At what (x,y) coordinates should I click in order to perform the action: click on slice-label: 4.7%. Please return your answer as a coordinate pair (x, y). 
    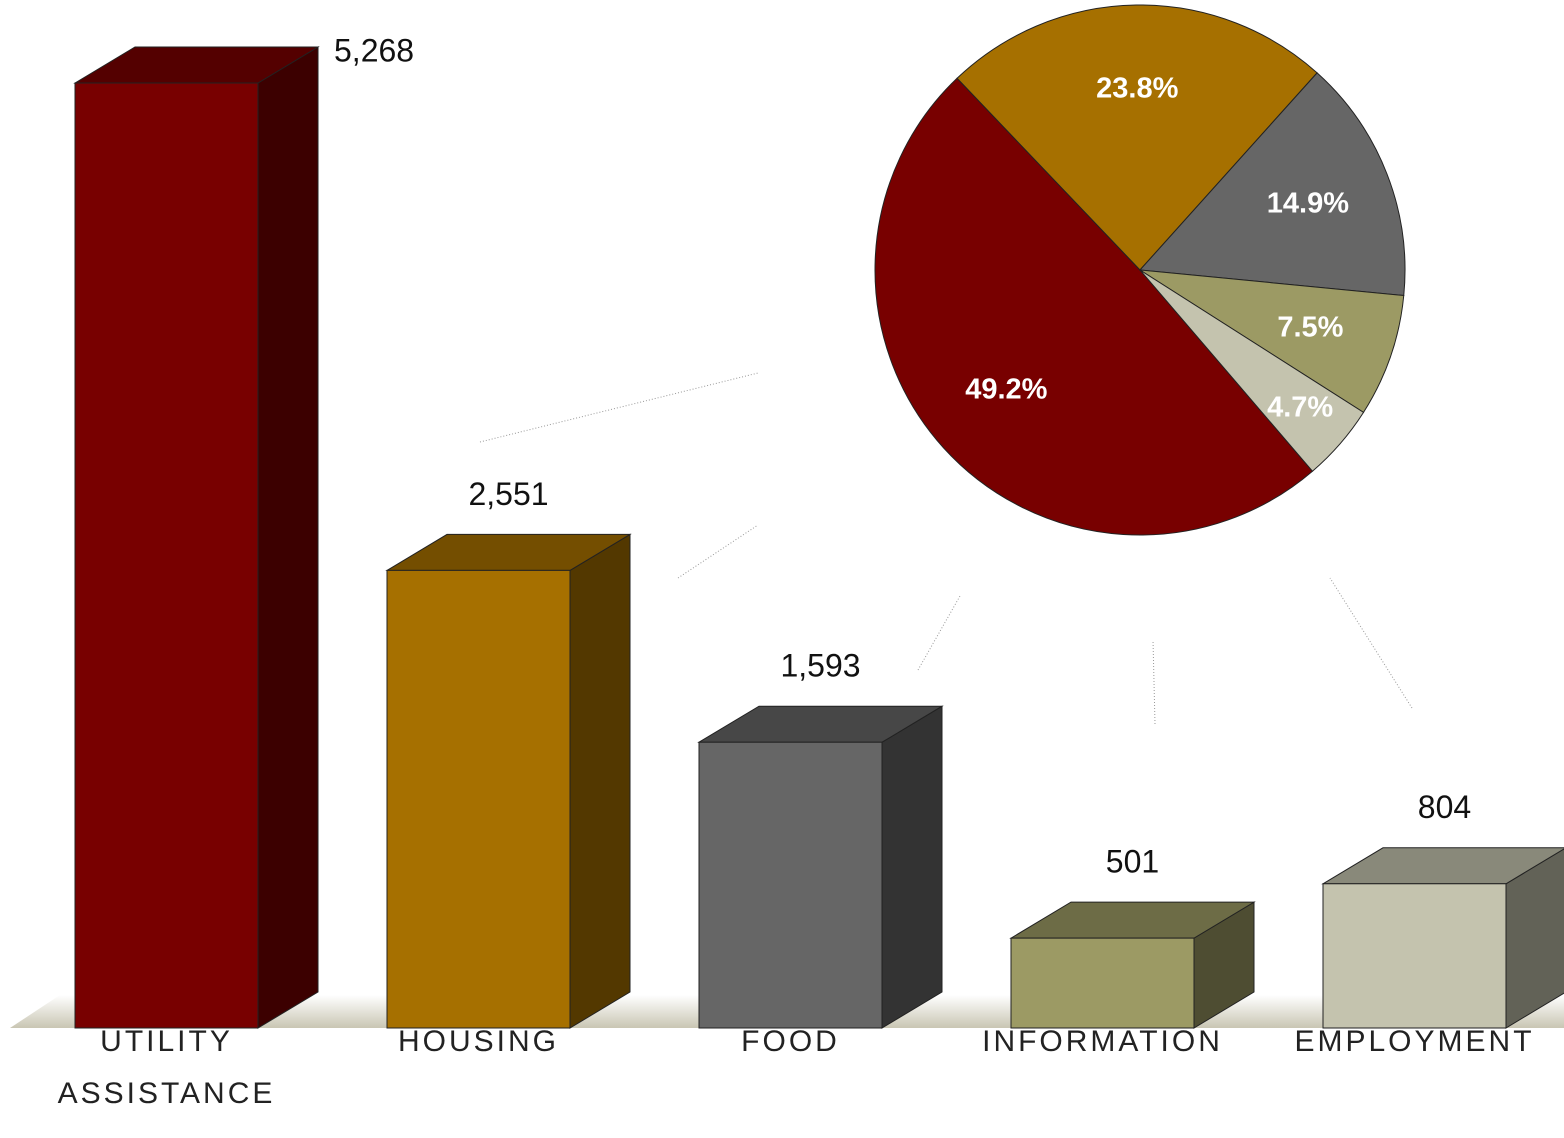
    Looking at the image, I should click on (1300, 408).